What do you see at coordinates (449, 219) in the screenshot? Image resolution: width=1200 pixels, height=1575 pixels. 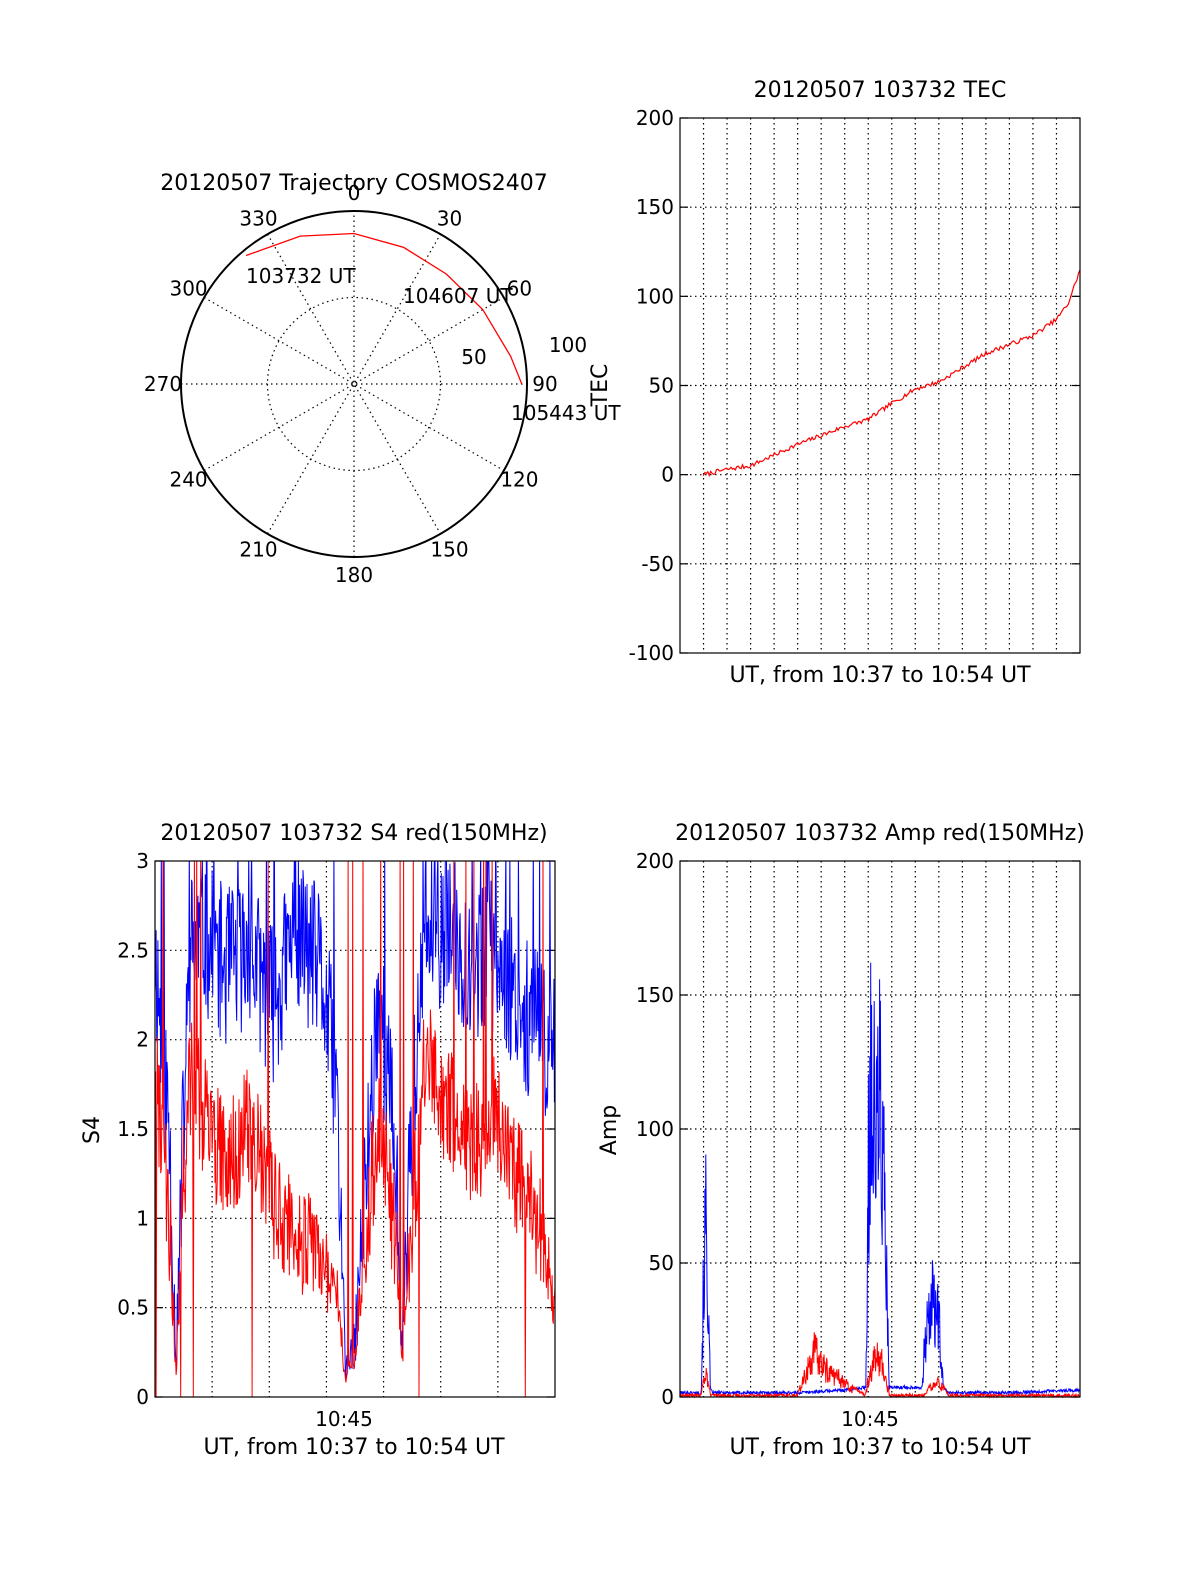 I see `polar-azimuth-label: 30` at bounding box center [449, 219].